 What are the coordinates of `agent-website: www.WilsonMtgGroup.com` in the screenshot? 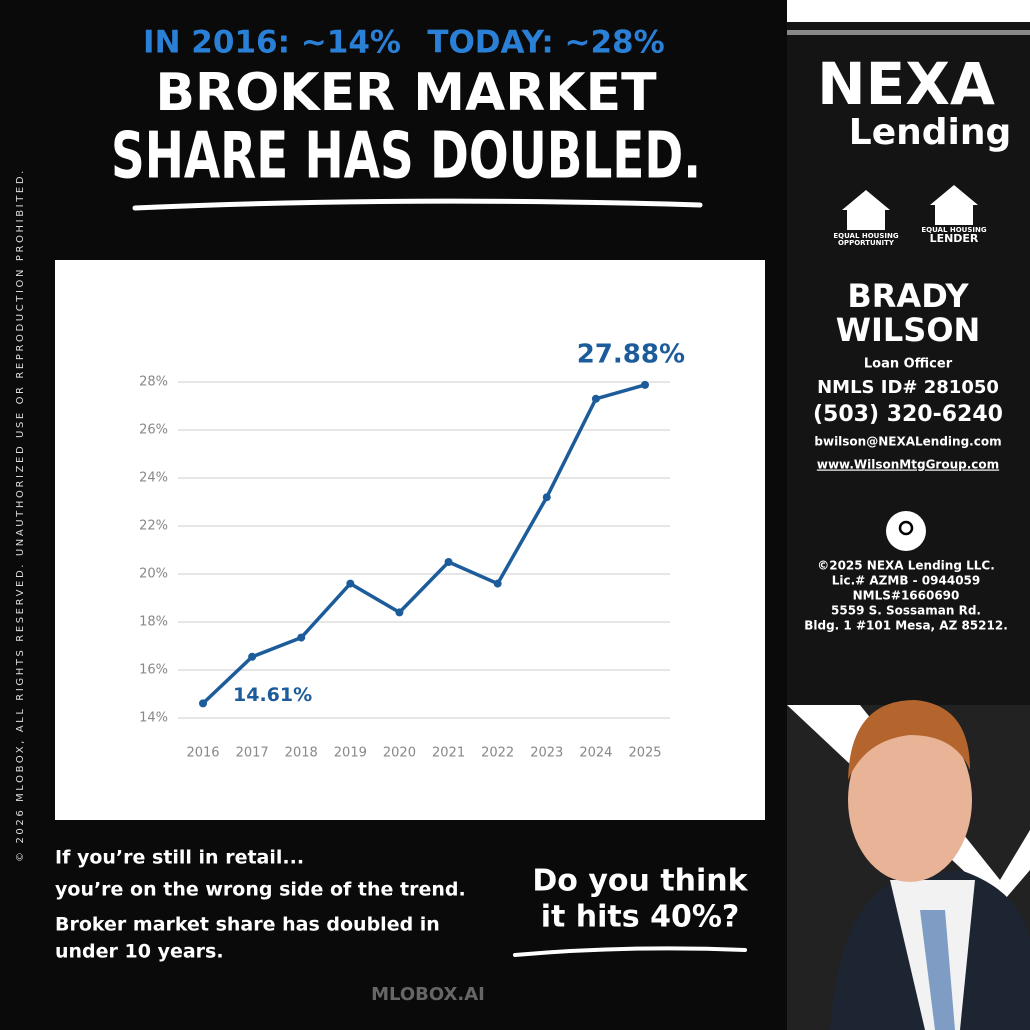 It's located at (908, 465).